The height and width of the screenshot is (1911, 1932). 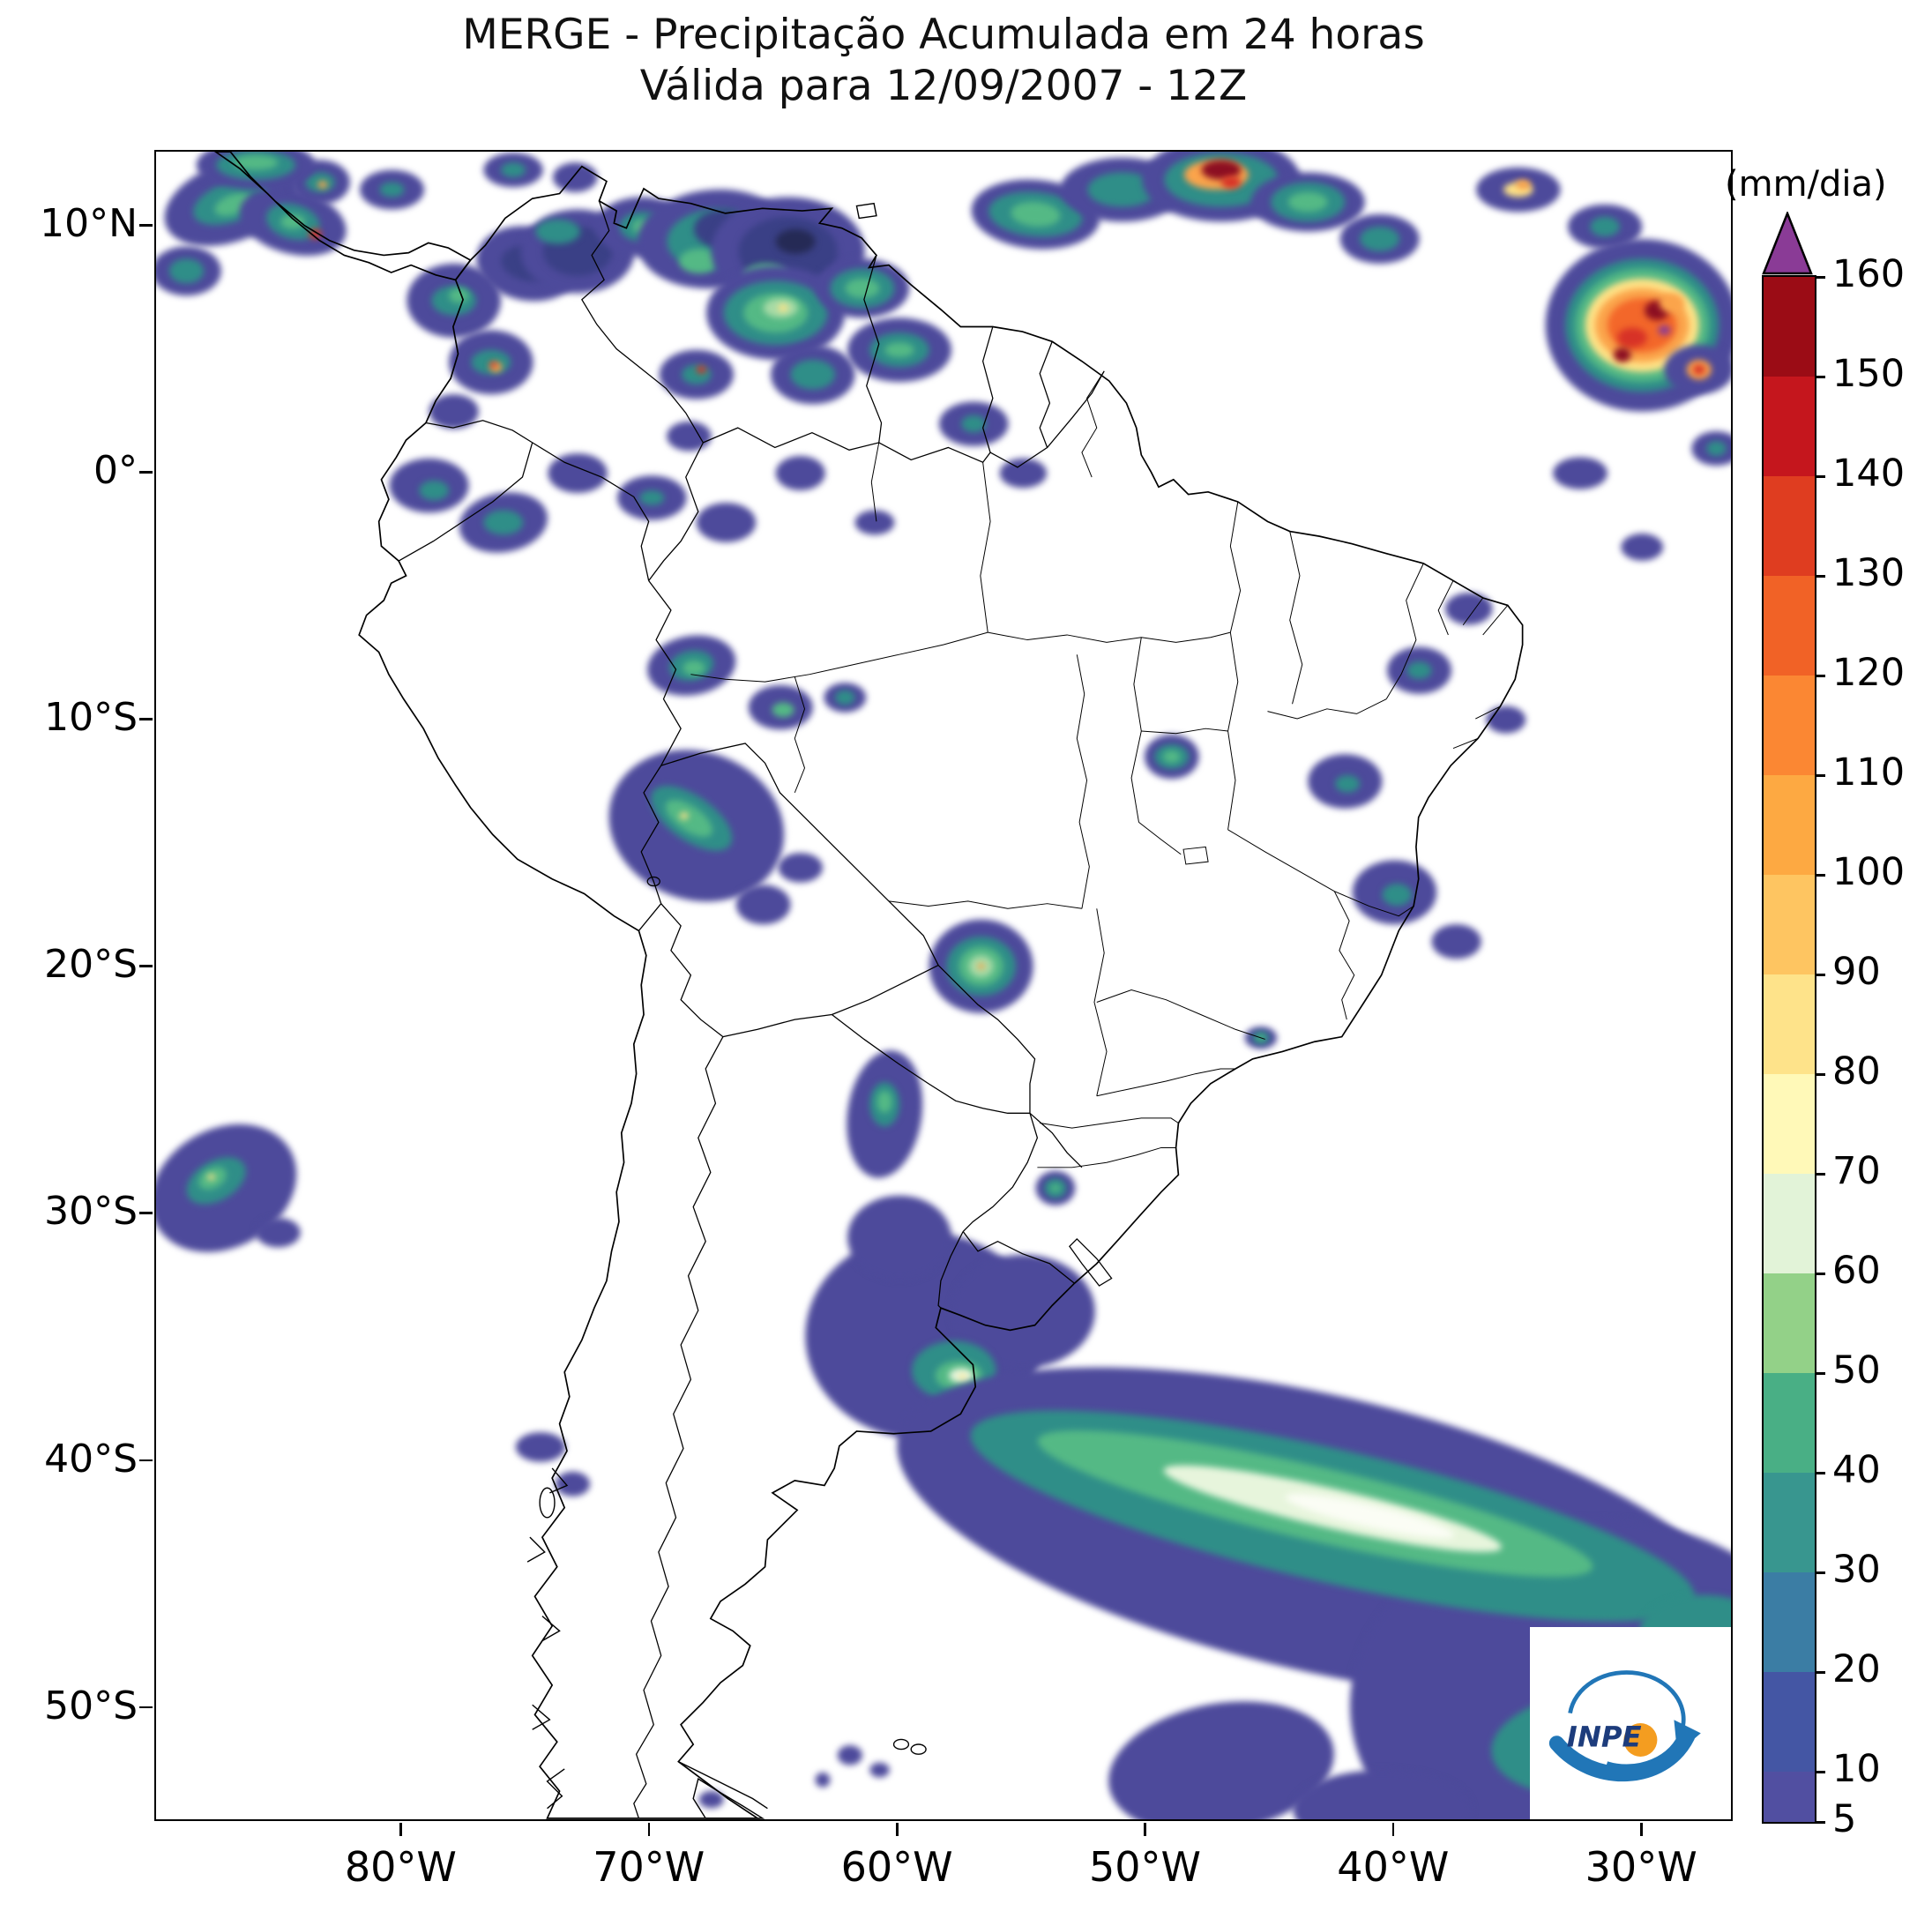 What do you see at coordinates (1869, 873) in the screenshot?
I see `colorbar-tick-label: 100` at bounding box center [1869, 873].